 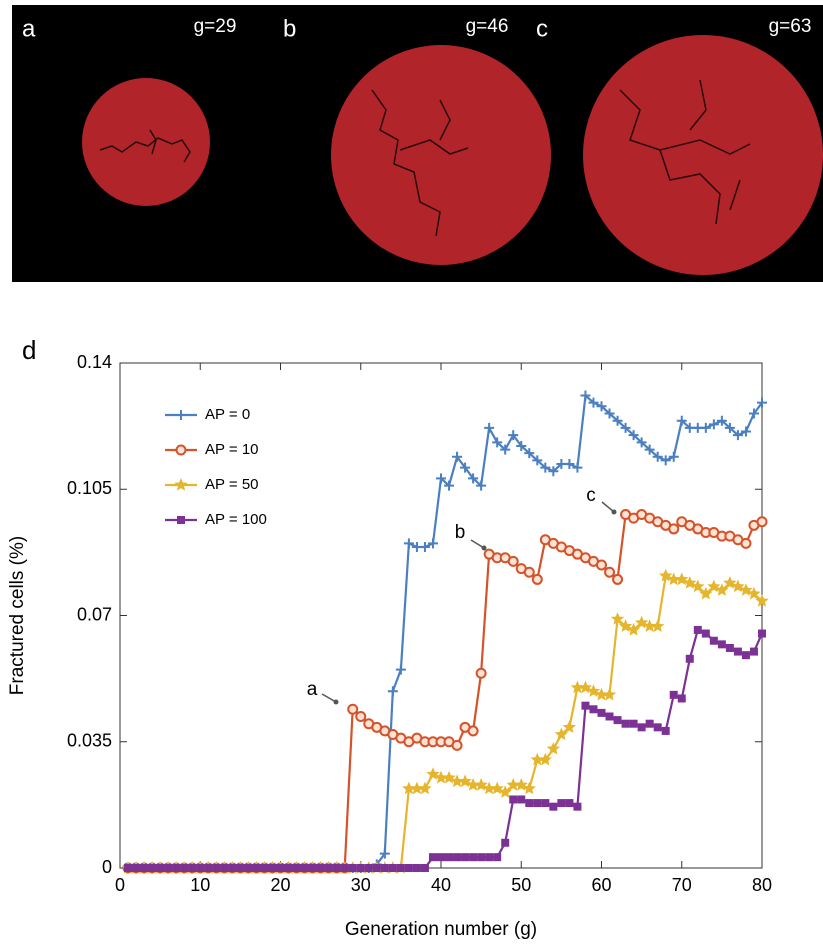 I want to click on x-tick-label: 10, so click(x=200, y=885).